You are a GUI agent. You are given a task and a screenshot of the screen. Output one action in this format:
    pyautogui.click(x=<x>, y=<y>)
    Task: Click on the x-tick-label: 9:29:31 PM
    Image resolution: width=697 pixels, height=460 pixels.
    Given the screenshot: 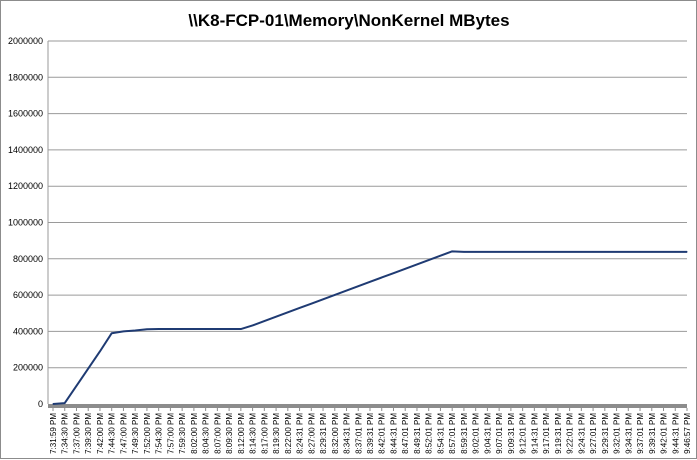 What is the action you would take?
    pyautogui.click(x=605, y=433)
    